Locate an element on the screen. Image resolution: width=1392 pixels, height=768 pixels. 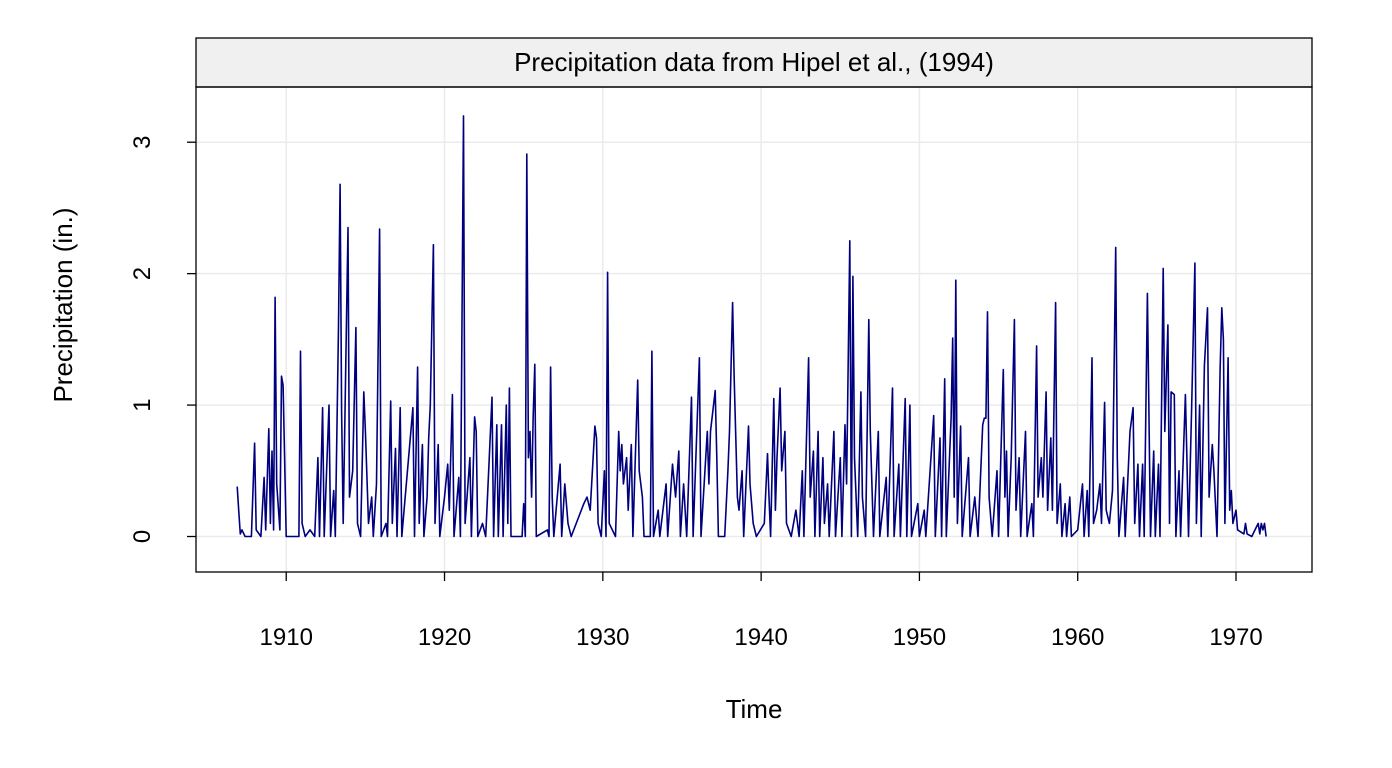
y-tick-label: 1 is located at coordinates (142, 404).